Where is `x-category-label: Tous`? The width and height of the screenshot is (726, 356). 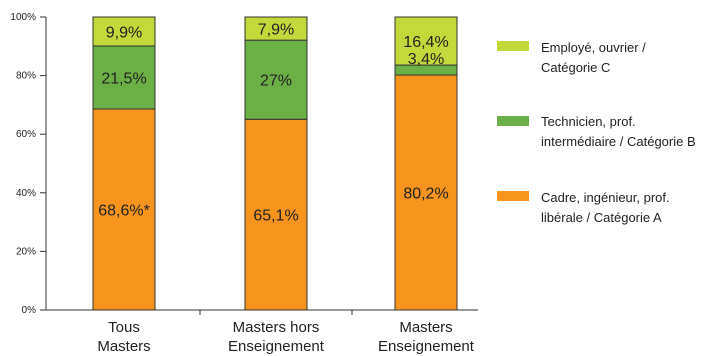 x-category-label: Tous is located at coordinates (124, 327).